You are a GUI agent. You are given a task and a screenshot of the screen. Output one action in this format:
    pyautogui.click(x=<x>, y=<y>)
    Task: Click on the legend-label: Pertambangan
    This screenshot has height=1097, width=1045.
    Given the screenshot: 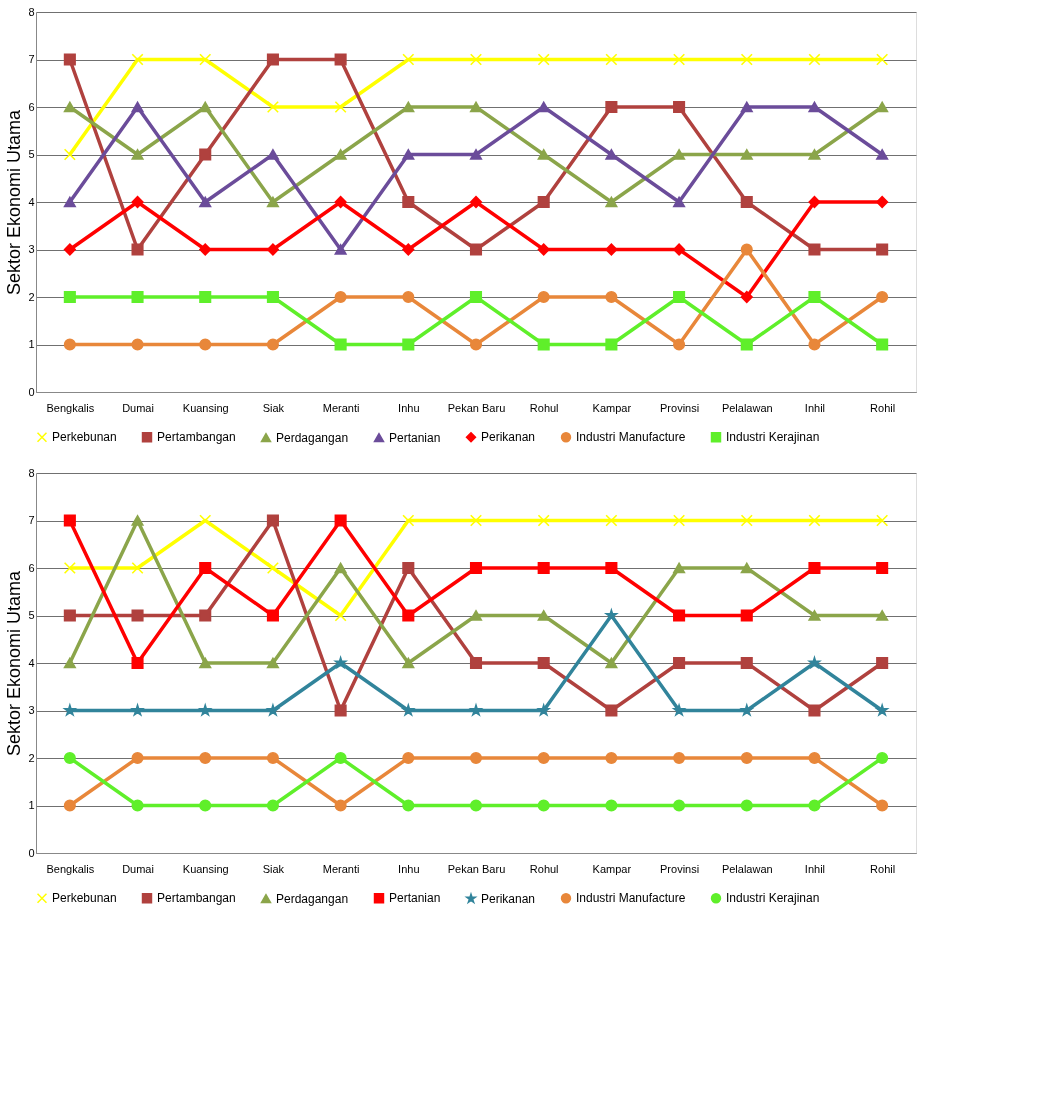 What is the action you would take?
    pyautogui.click(x=196, y=437)
    